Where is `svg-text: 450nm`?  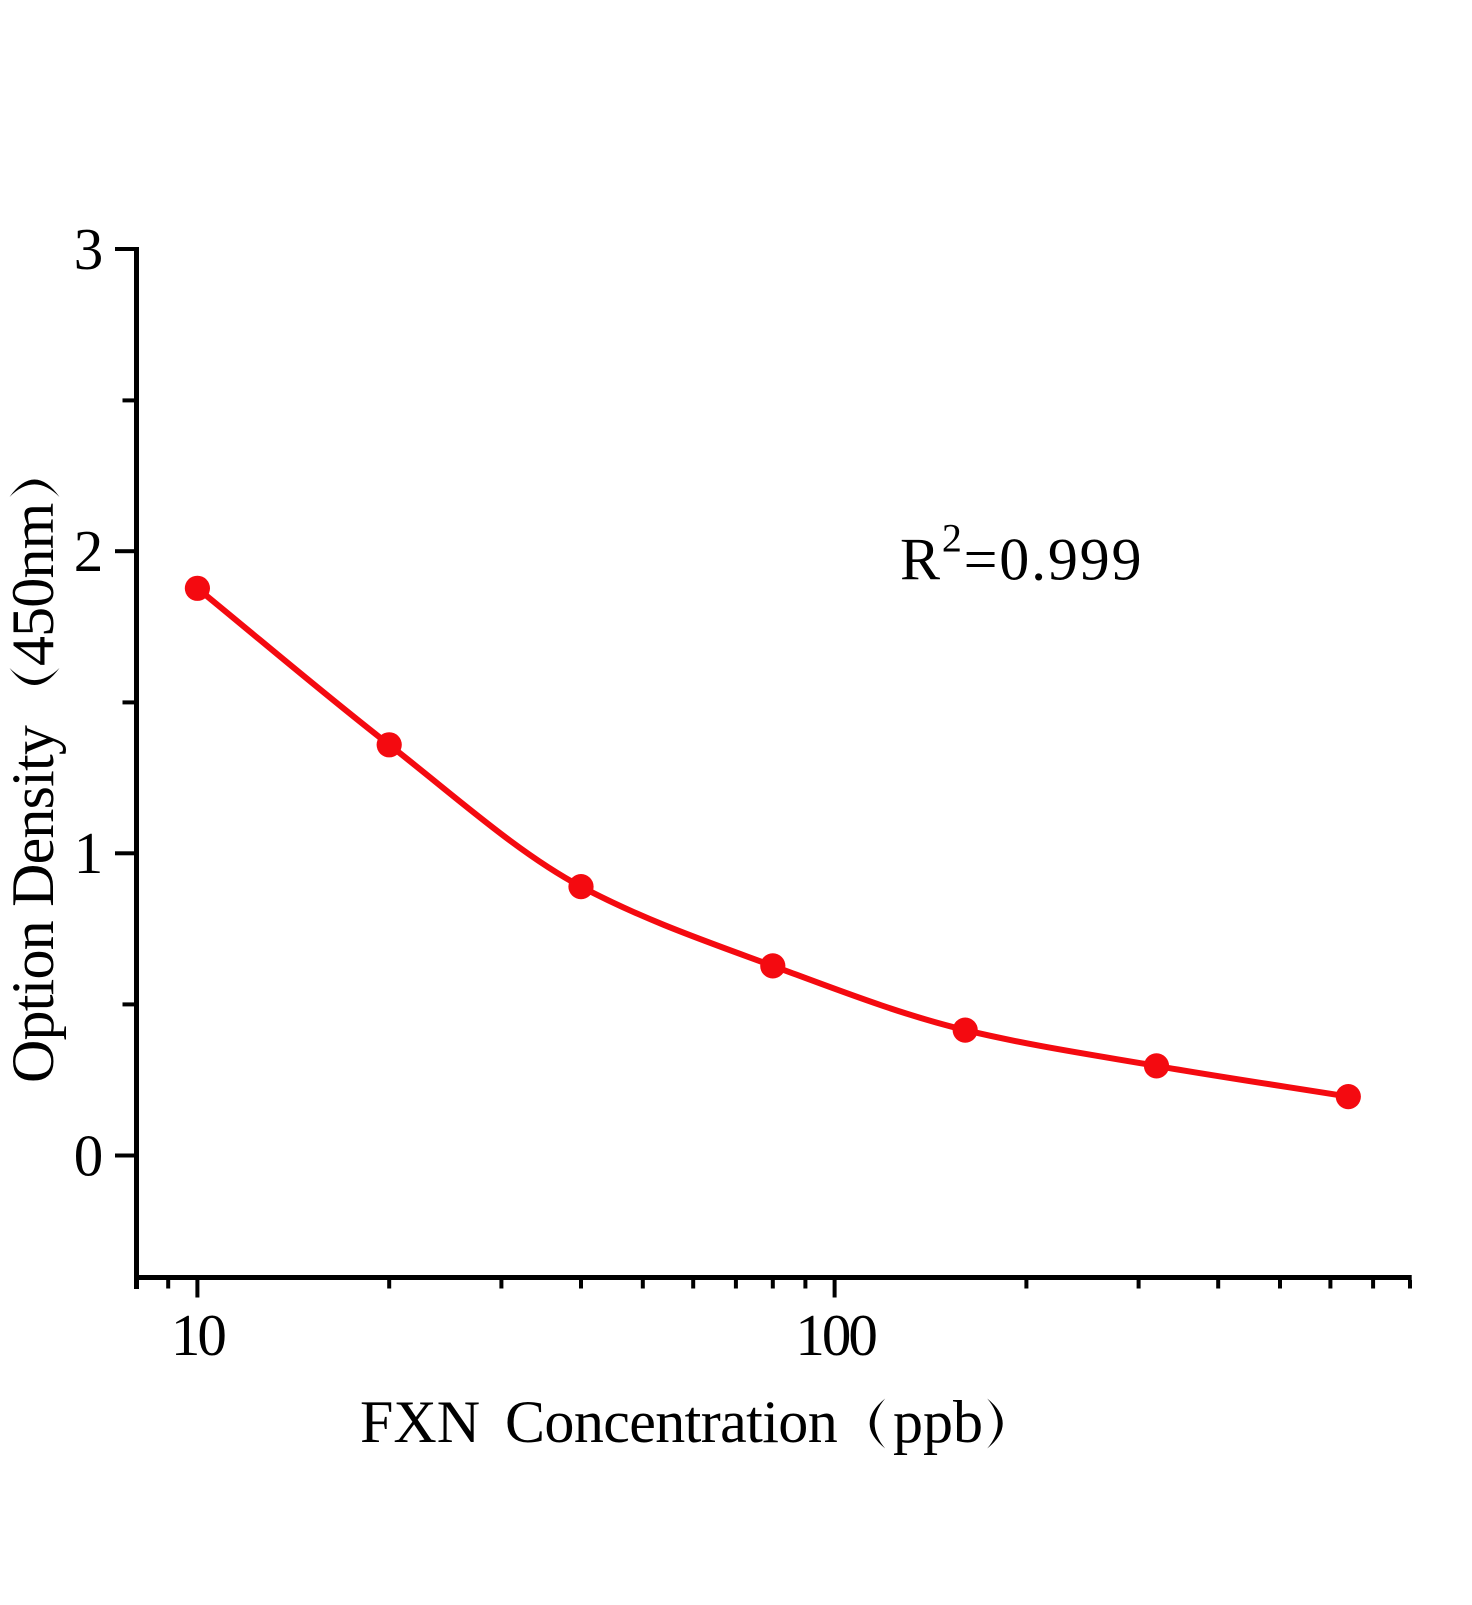
svg-text: 450nm is located at coordinates (33, 584).